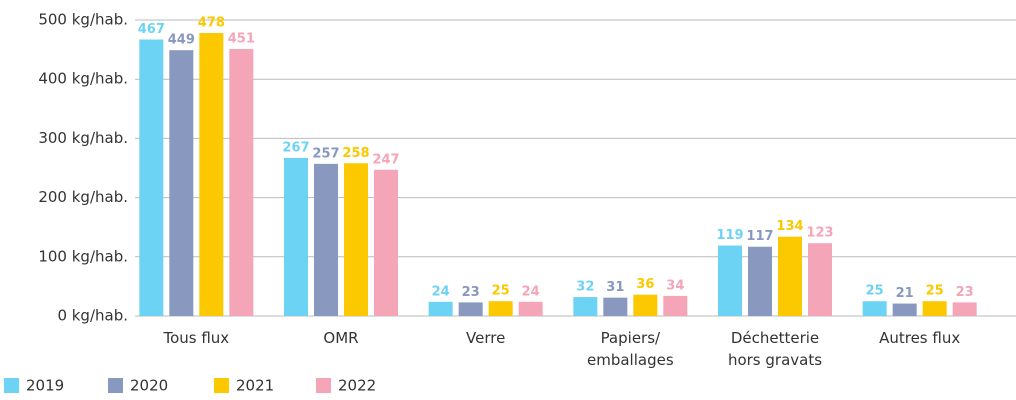 This screenshot has width=1016, height=400. I want to click on value-label: 478, so click(211, 23).